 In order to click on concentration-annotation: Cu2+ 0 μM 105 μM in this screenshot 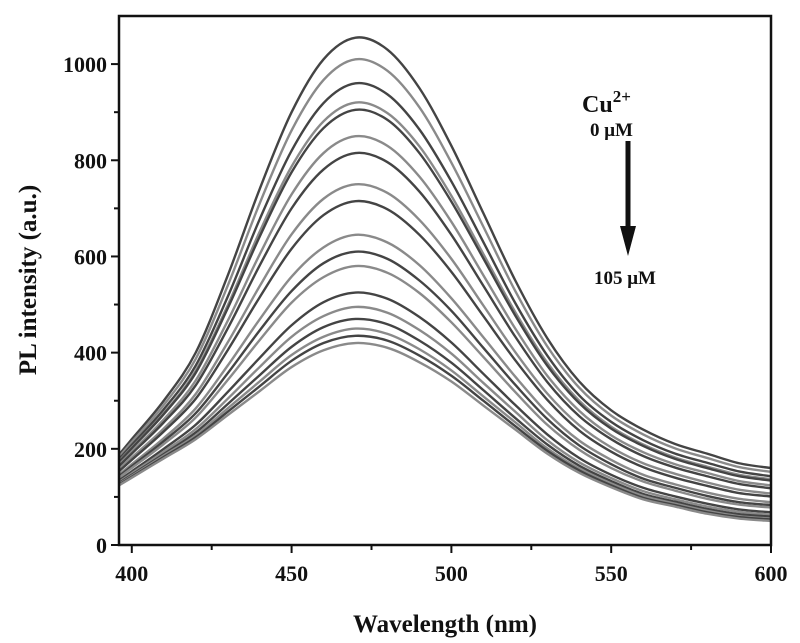, I will do `click(619, 188)`.